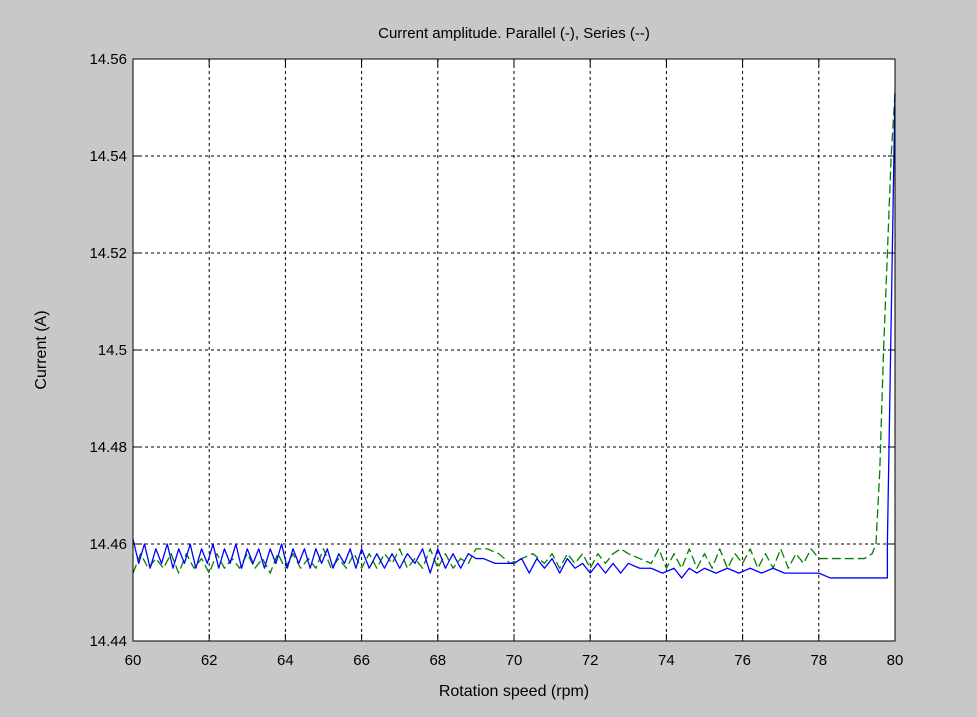 The width and height of the screenshot is (977, 717). What do you see at coordinates (112, 350) in the screenshot?
I see `y-tick-label: 14.5` at bounding box center [112, 350].